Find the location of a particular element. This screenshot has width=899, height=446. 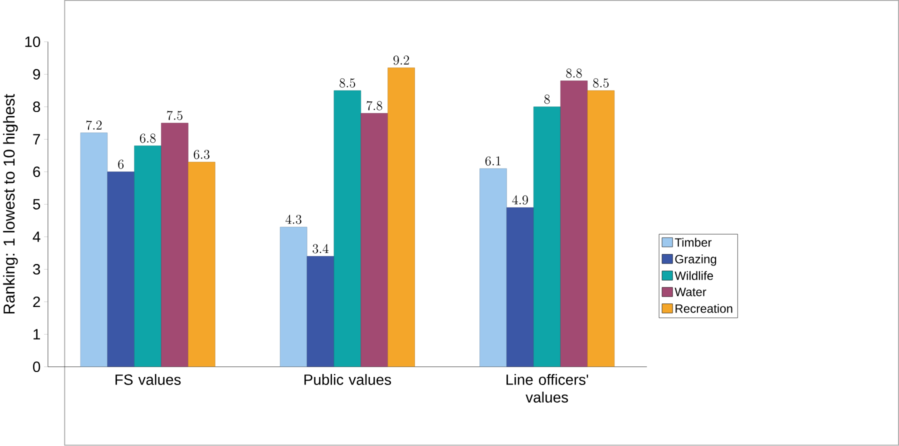

legend-label: Timber is located at coordinates (693, 242).